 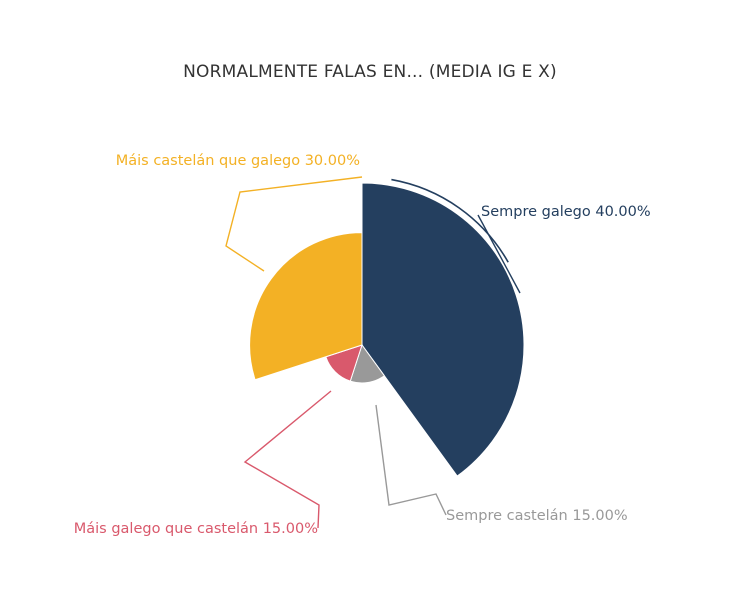 I want to click on slice-label-2: Sempre castelán 15.00%, so click(x=537, y=516).